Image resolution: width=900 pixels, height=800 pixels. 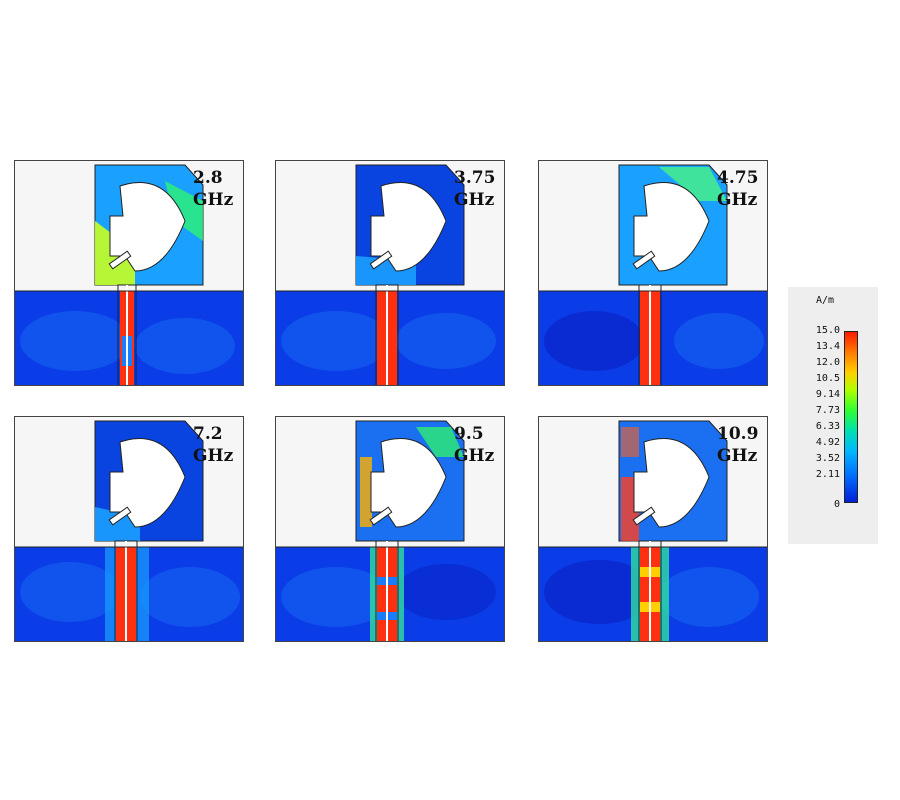 I want to click on color-gradient-bar, so click(x=851, y=417).